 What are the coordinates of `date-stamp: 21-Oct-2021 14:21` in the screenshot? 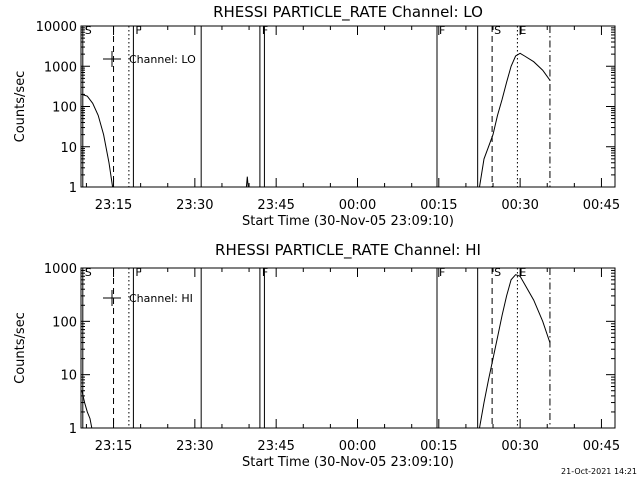 It's located at (599, 471).